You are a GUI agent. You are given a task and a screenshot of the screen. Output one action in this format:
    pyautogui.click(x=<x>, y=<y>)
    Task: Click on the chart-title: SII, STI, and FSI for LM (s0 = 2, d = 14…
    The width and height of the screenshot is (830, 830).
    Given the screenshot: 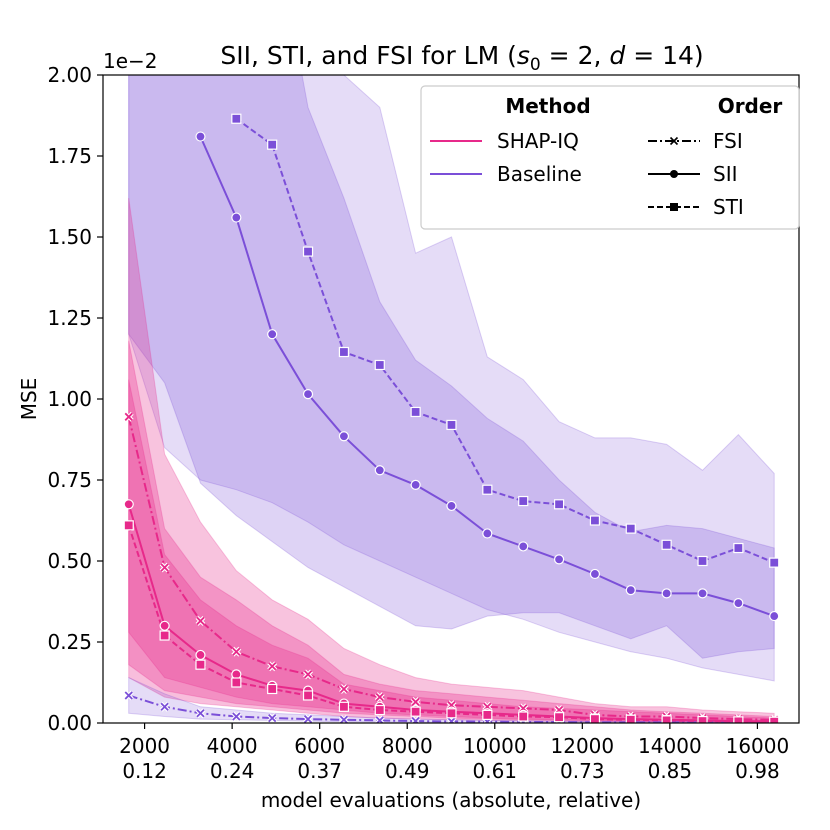 What is the action you would take?
    pyautogui.click(x=461, y=58)
    